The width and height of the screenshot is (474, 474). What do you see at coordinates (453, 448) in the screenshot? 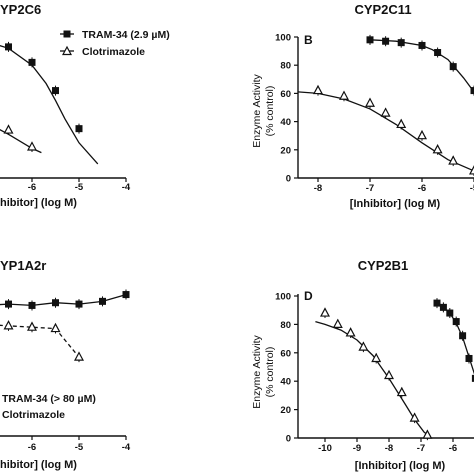
I see `x-tick-label: -6` at bounding box center [453, 448].